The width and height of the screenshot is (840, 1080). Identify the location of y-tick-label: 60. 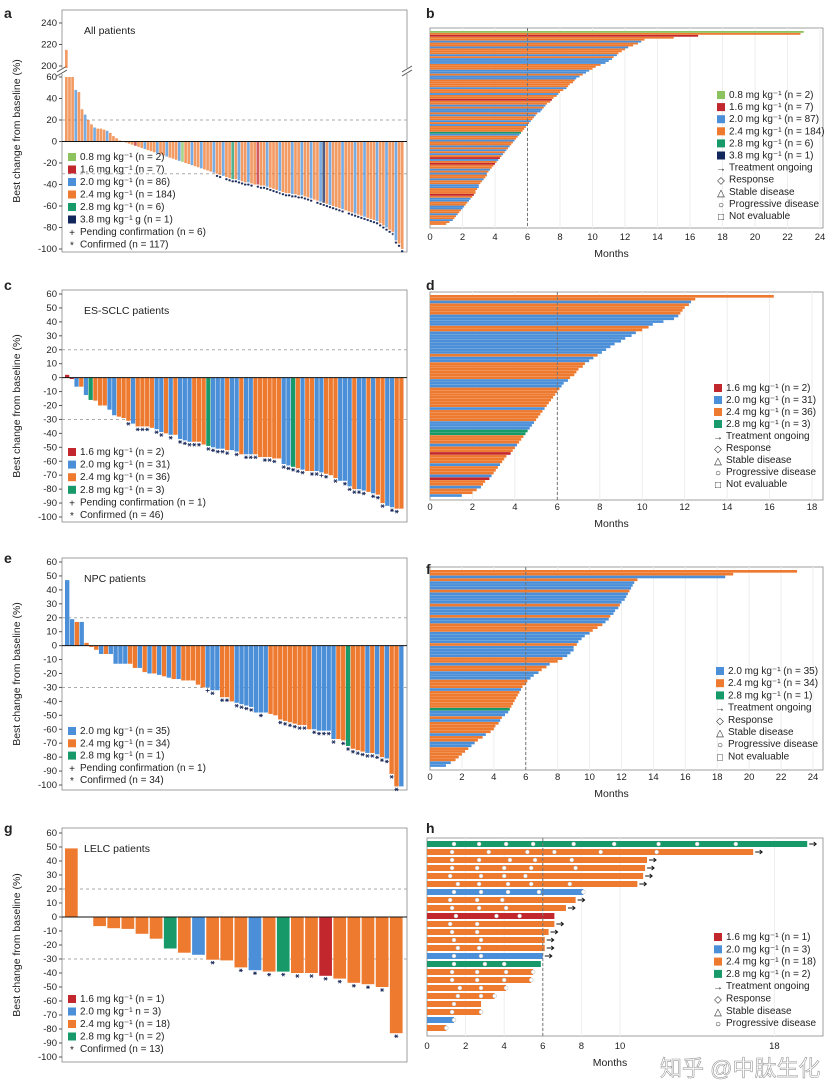
(51, 77).